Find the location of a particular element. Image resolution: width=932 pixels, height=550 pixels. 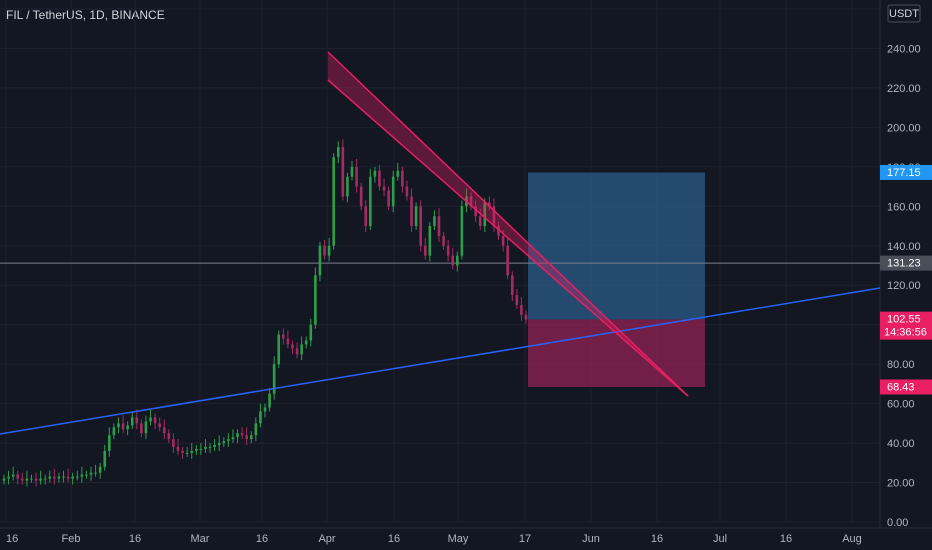

price-tick-label: 120.00 is located at coordinates (904, 286).